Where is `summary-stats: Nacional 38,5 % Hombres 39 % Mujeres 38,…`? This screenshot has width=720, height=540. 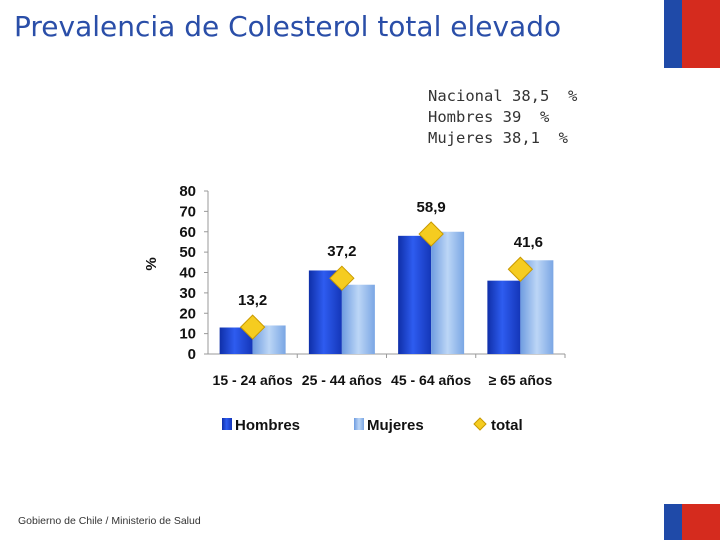 summary-stats: Nacional 38,5 % Hombres 39 % Mujeres 38,… is located at coordinates (502, 117).